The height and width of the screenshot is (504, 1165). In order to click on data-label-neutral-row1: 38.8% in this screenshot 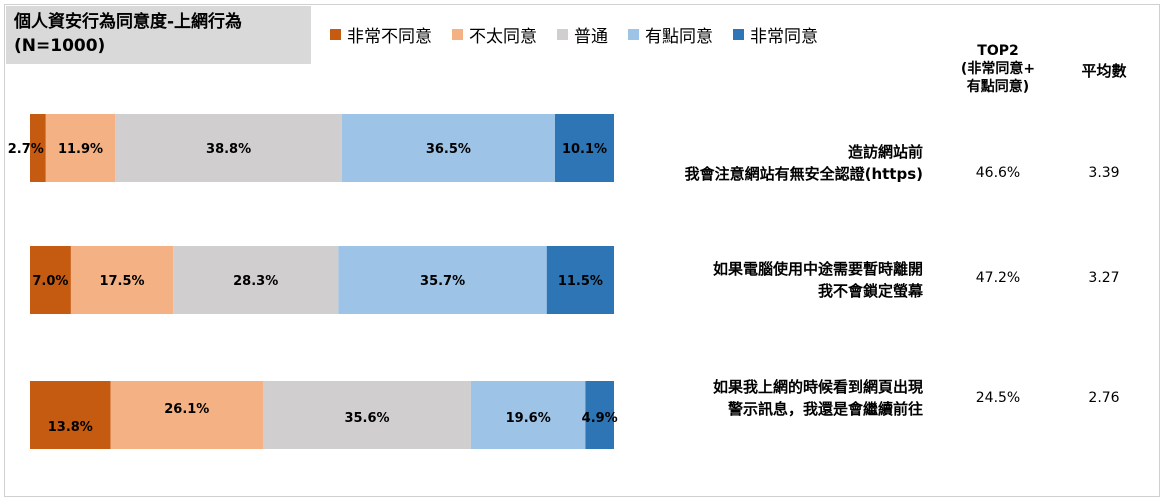, I will do `click(228, 149)`.